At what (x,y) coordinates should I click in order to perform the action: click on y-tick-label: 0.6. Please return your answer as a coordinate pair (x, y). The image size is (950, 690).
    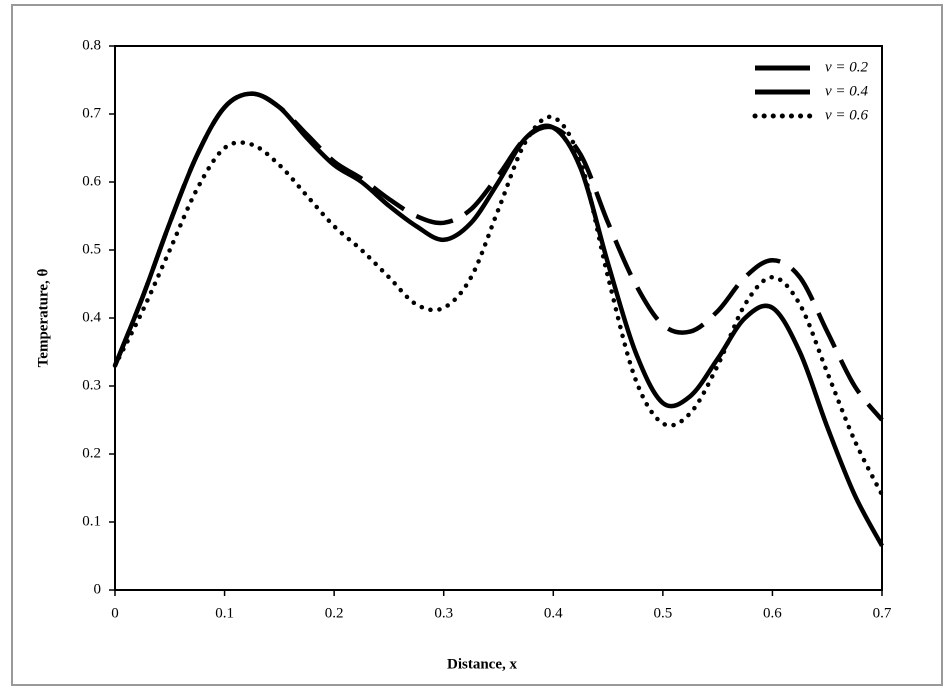
    Looking at the image, I should click on (91, 181).